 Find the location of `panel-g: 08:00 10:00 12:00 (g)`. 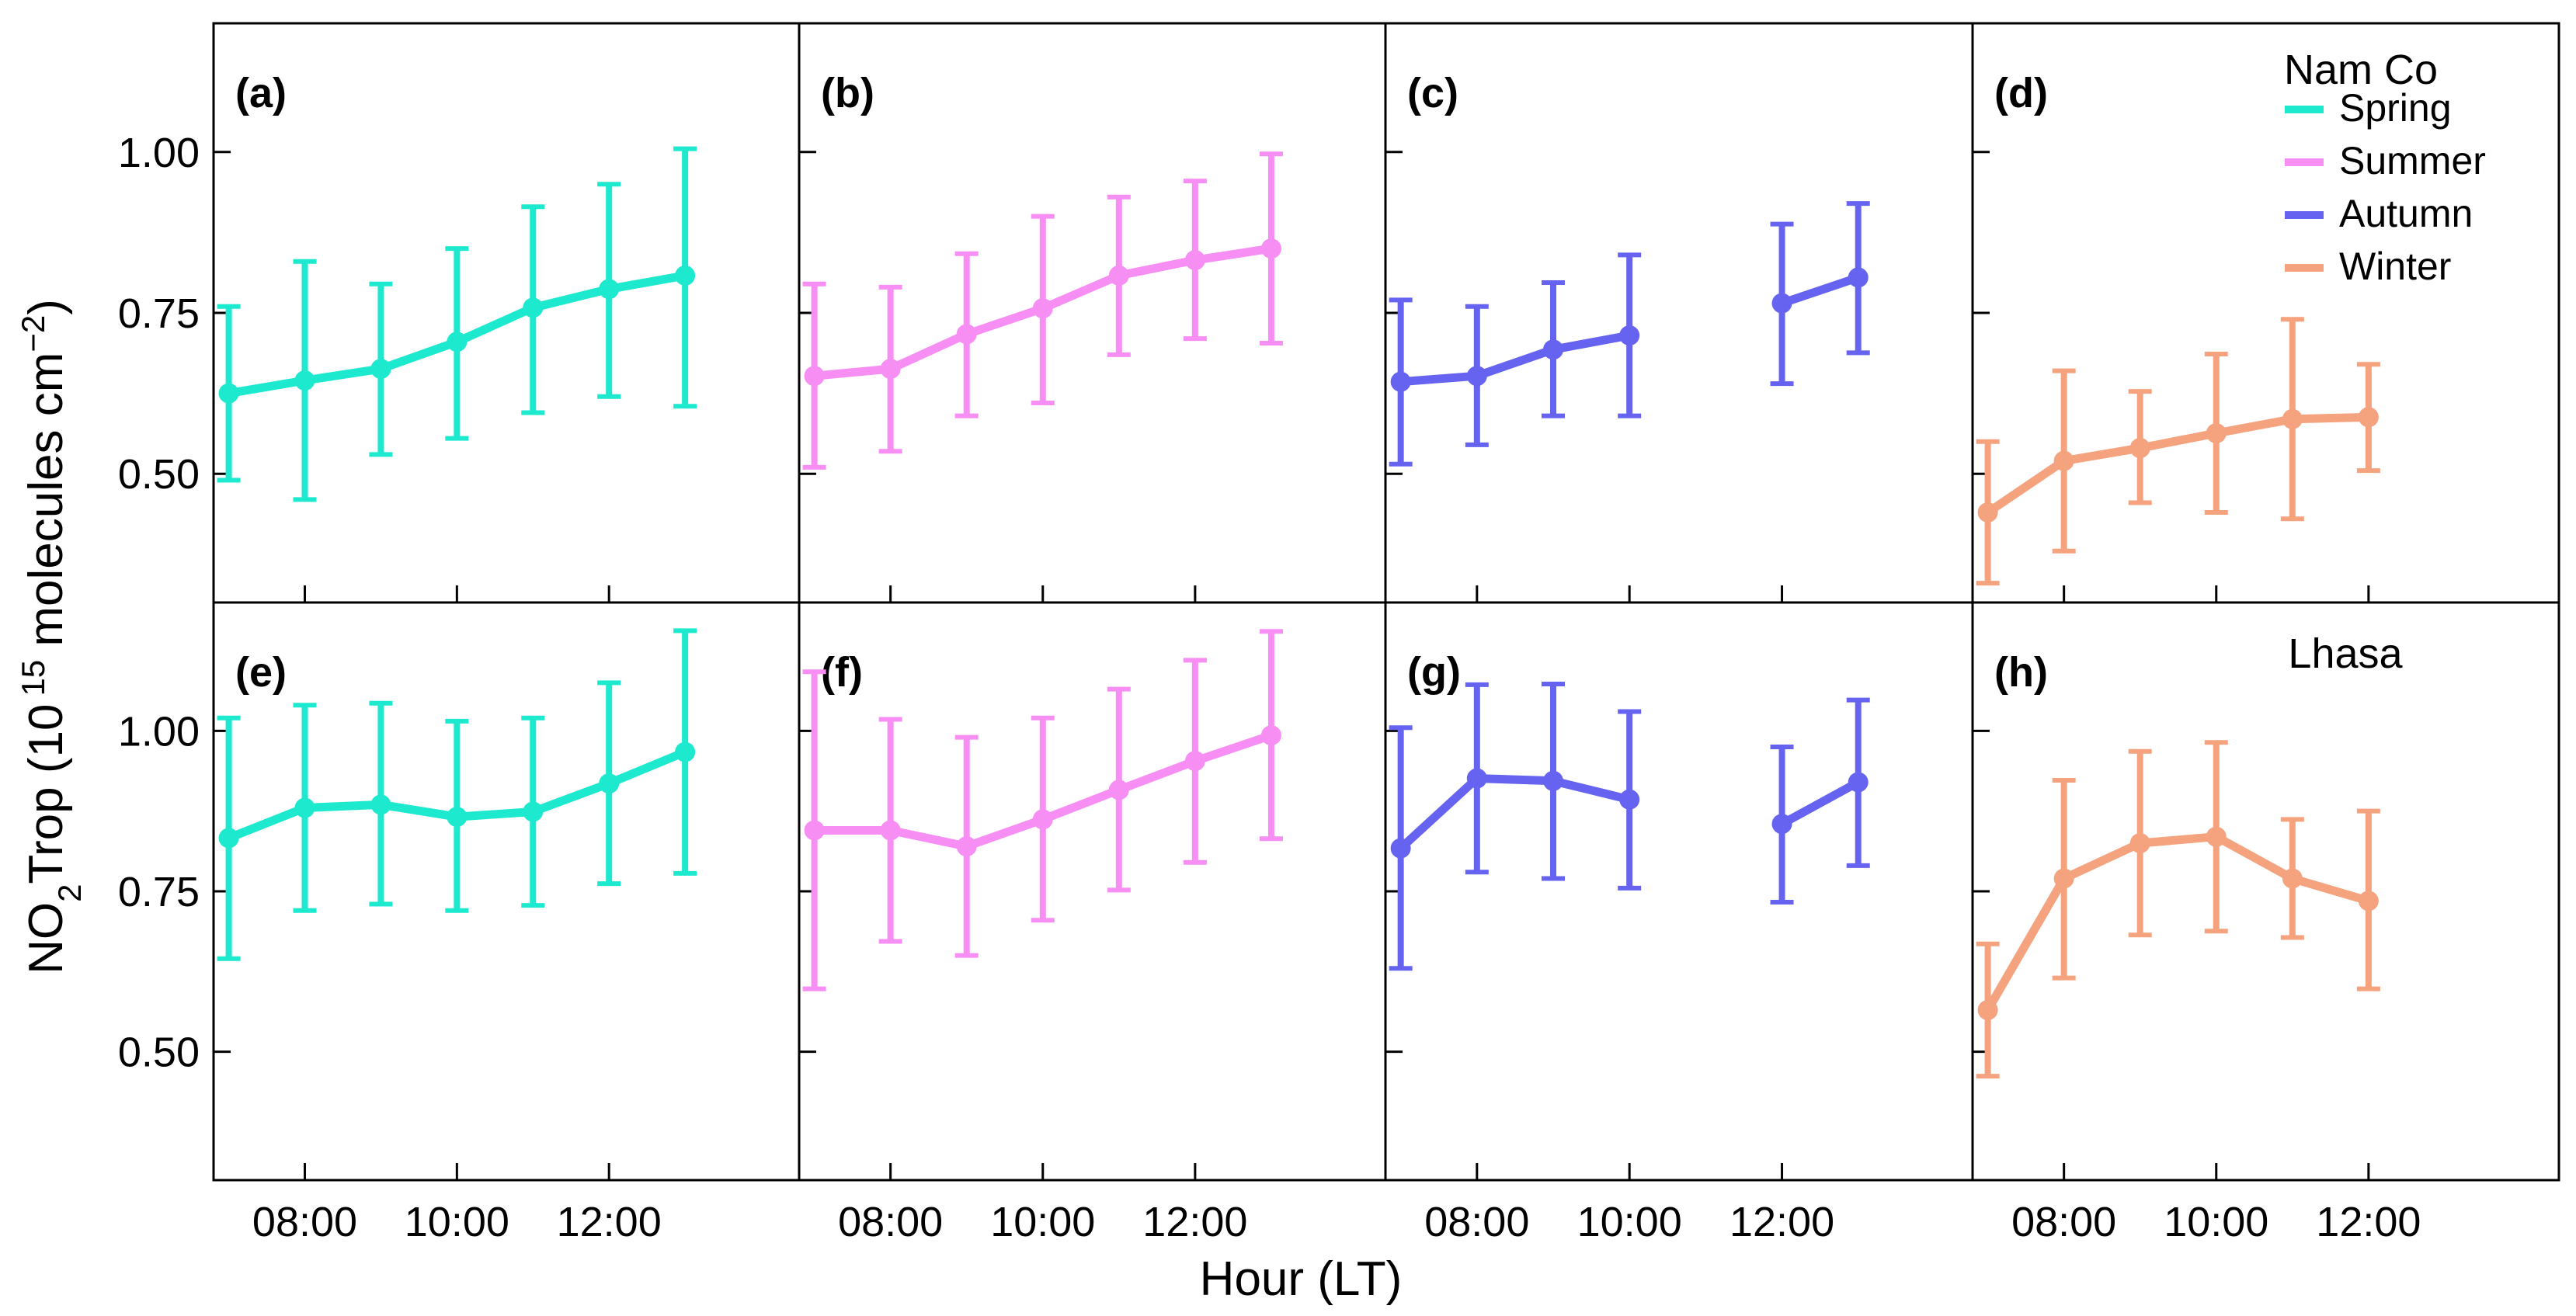

panel-g: 08:00 10:00 12:00 (g) is located at coordinates (1679, 923).